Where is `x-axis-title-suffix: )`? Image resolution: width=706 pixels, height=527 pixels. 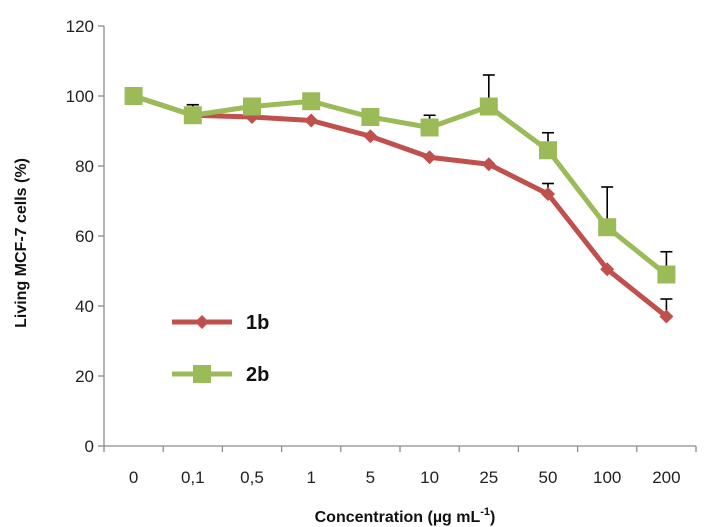 x-axis-title-suffix: ) is located at coordinates (492, 517).